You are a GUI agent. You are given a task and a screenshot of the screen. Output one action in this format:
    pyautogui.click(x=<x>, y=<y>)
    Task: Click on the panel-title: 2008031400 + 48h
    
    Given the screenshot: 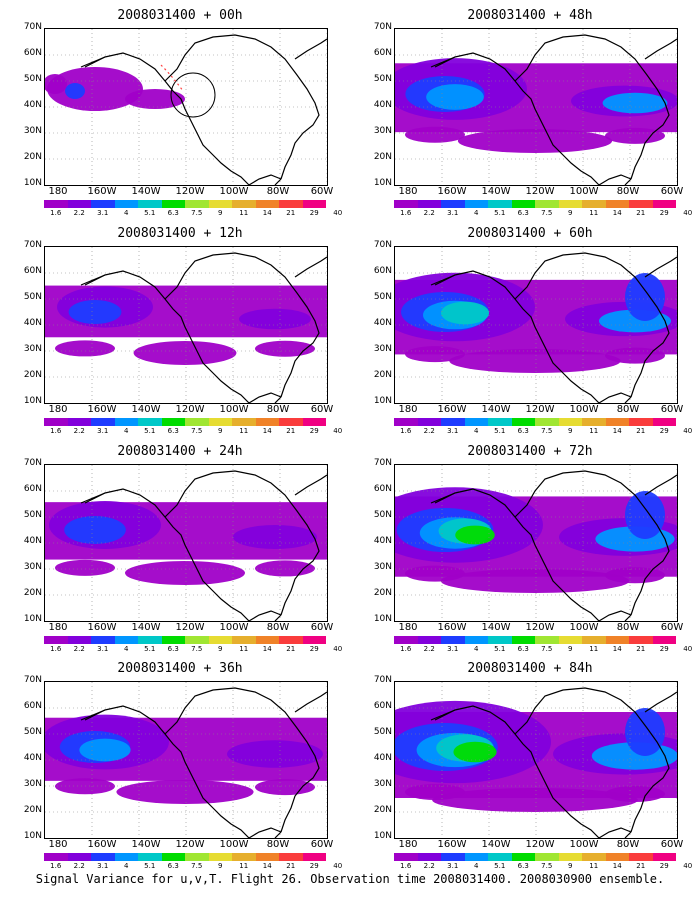 What is the action you would take?
    pyautogui.click(x=530, y=15)
    